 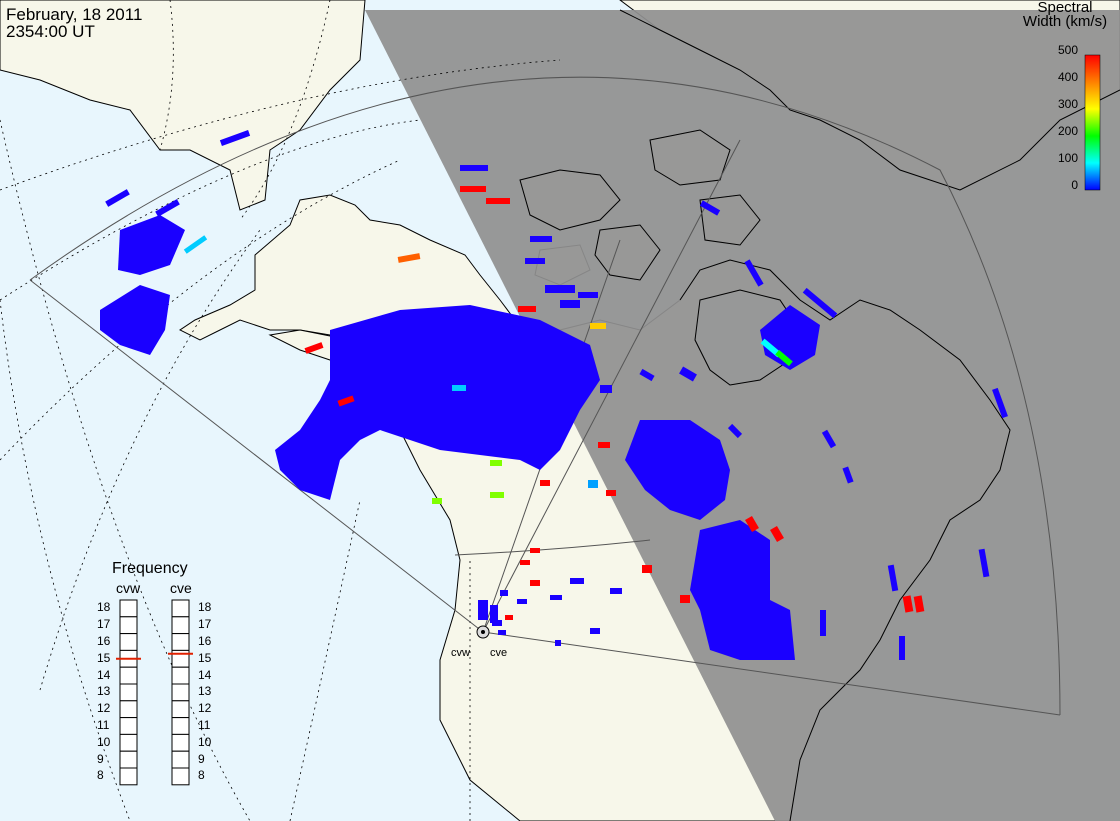 What do you see at coordinates (50, 31) in the screenshot?
I see `time-label: 2354:00 UT` at bounding box center [50, 31].